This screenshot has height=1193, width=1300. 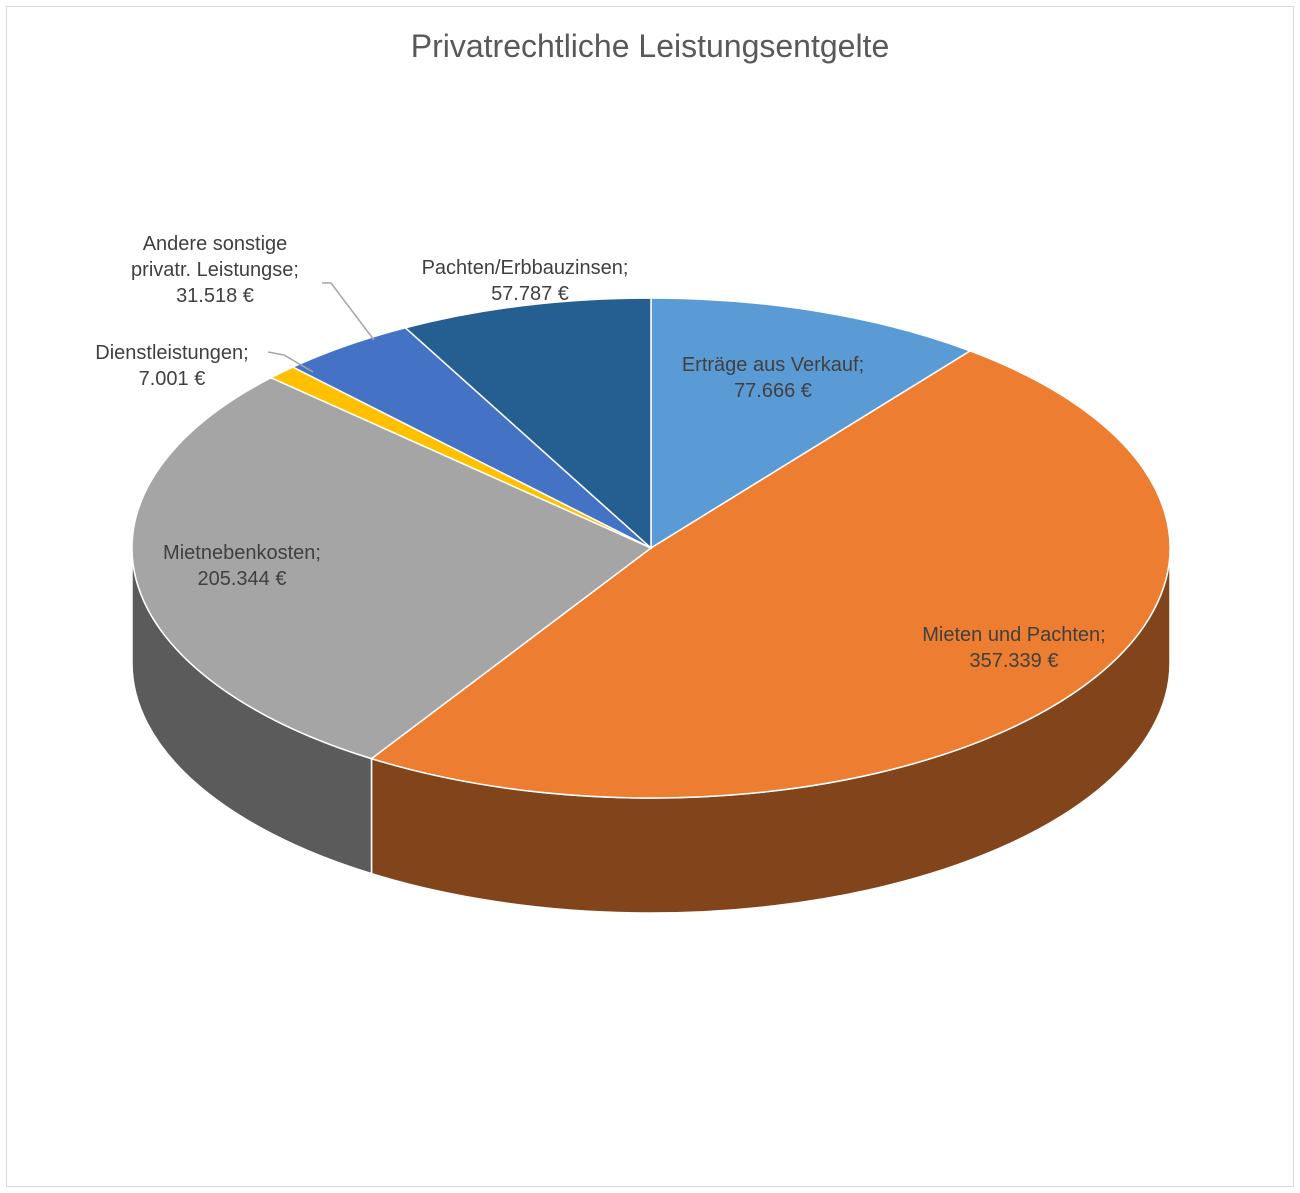 I want to click on category-name: Pachten/Erbbauzinsen, so click(x=522, y=268).